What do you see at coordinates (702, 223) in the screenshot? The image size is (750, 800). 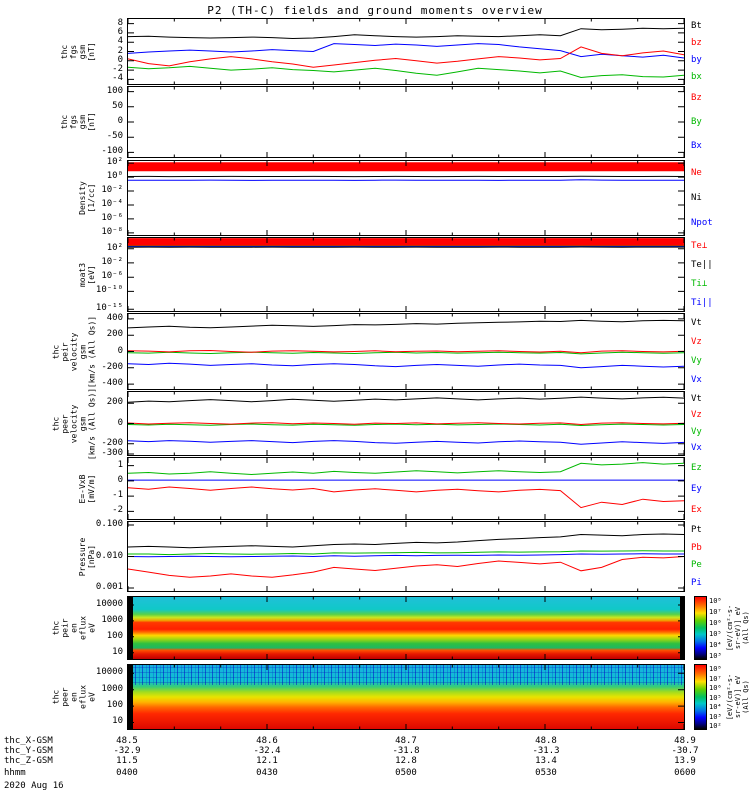 I see `series-label-Npot: Npot` at bounding box center [702, 223].